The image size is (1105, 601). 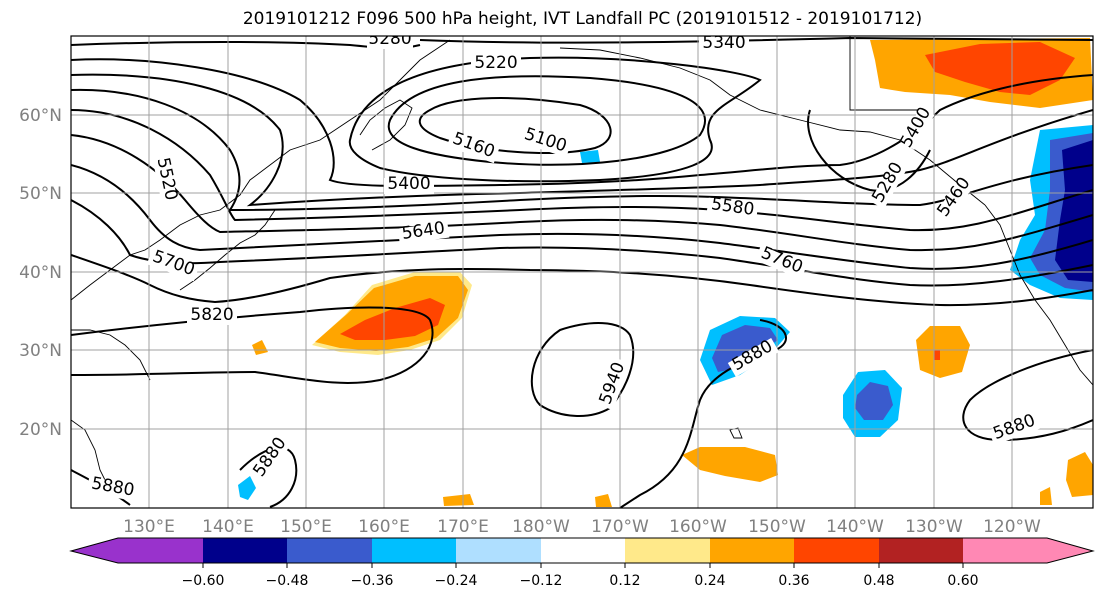 What do you see at coordinates (40, 351) in the screenshot?
I see `lat-label-30n: 30°N` at bounding box center [40, 351].